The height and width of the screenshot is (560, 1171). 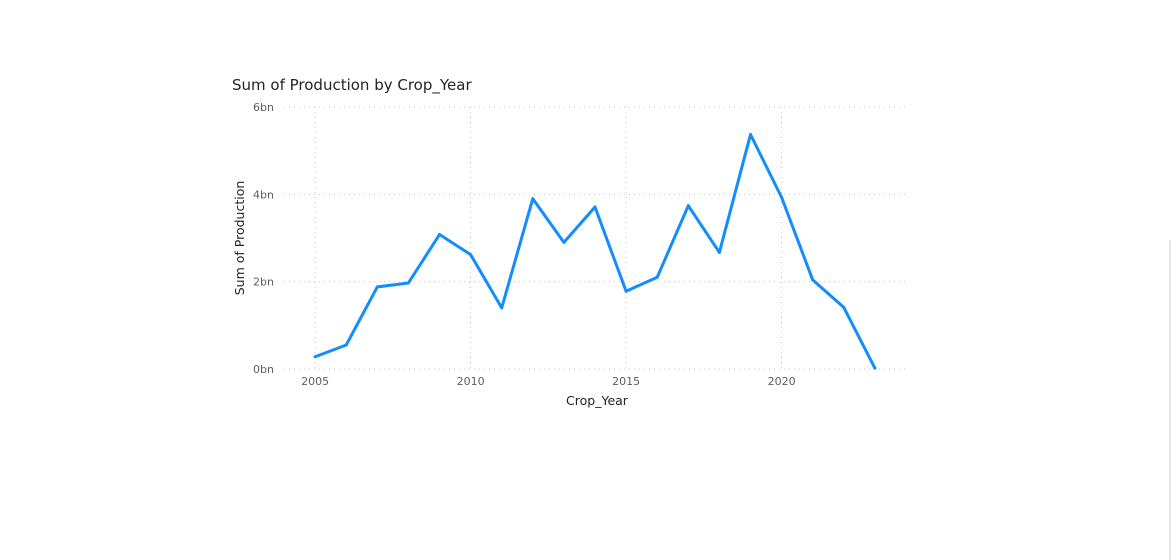 I want to click on x-tick-label: 2015, so click(x=626, y=381).